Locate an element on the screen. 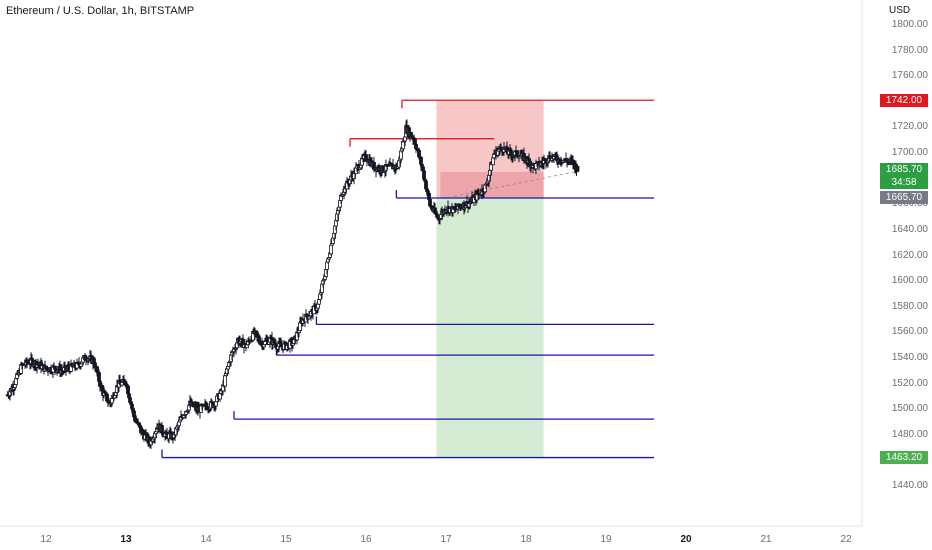 This screenshot has height=550, width=932. price-tick-label: 1480.00 is located at coordinates (909, 434).